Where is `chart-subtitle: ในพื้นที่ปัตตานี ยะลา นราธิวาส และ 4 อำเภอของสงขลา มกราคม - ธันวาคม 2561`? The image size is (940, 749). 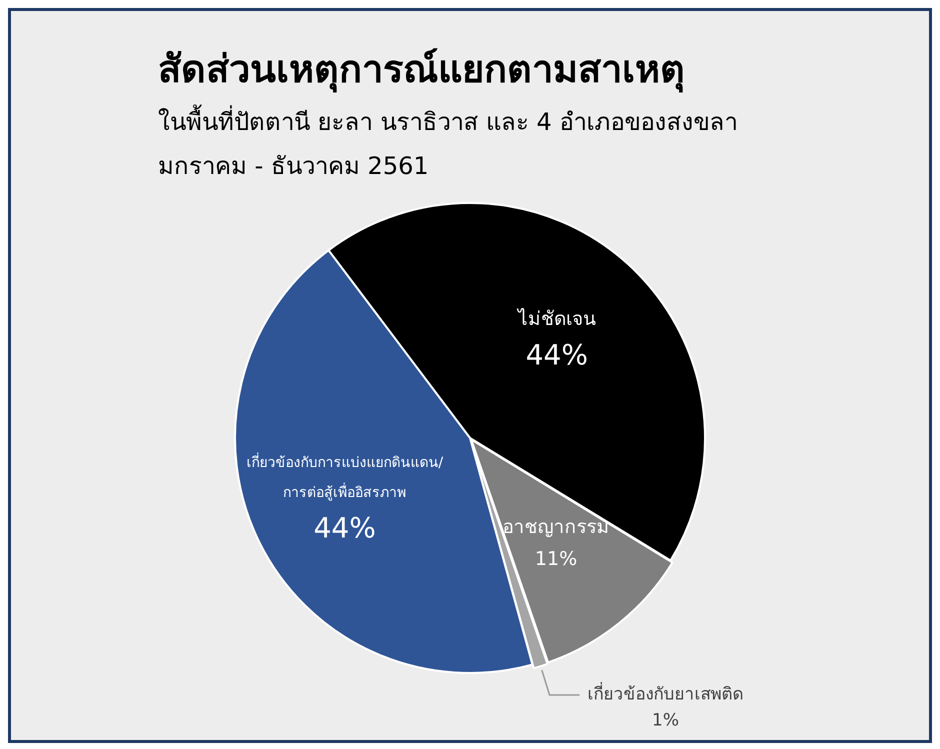
chart-subtitle: ในพื้นที่ปัตตานี ยะลา นราธิวาส และ 4 อำเภอของสงขลา มกราคม - ธันวาคม 2561 is located at coordinates (448, 143).